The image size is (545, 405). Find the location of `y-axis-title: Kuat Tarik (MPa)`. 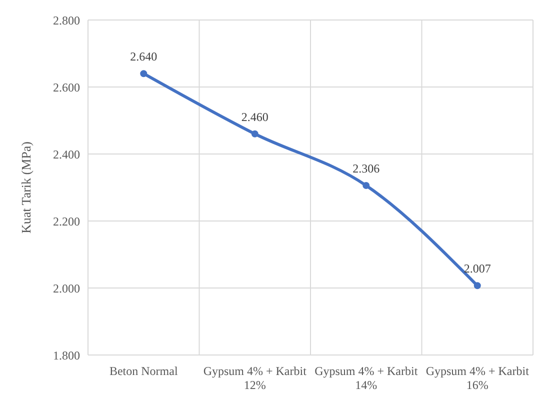

y-axis-title: Kuat Tarik (MPa) is located at coordinates (26, 188).